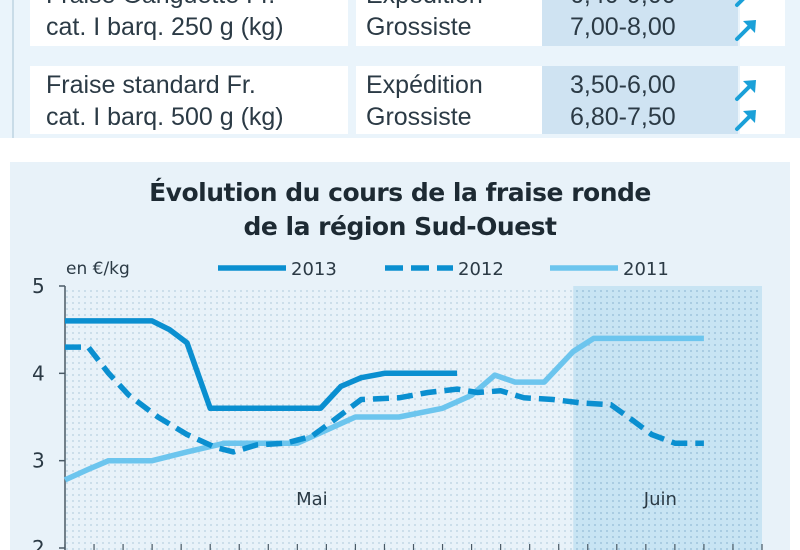 Image resolution: width=800 pixels, height=550 pixels. I want to click on y-tick-label: 4, so click(38, 373).